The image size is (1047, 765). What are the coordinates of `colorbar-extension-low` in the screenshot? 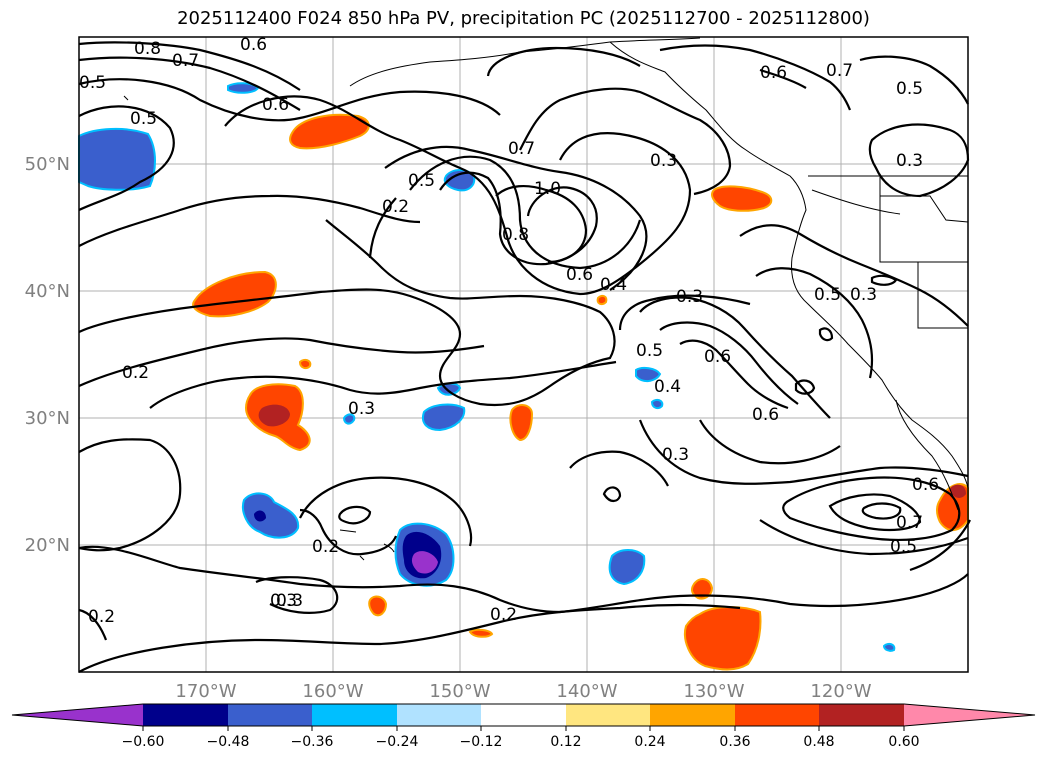 It's located at (77, 715).